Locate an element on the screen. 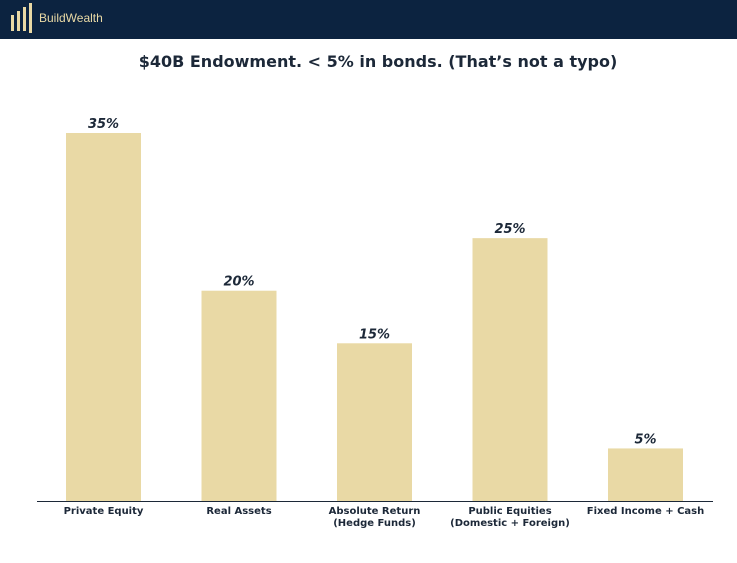 This screenshot has width=737, height=563. x-tick-label: Absolute Return is located at coordinates (375, 511).